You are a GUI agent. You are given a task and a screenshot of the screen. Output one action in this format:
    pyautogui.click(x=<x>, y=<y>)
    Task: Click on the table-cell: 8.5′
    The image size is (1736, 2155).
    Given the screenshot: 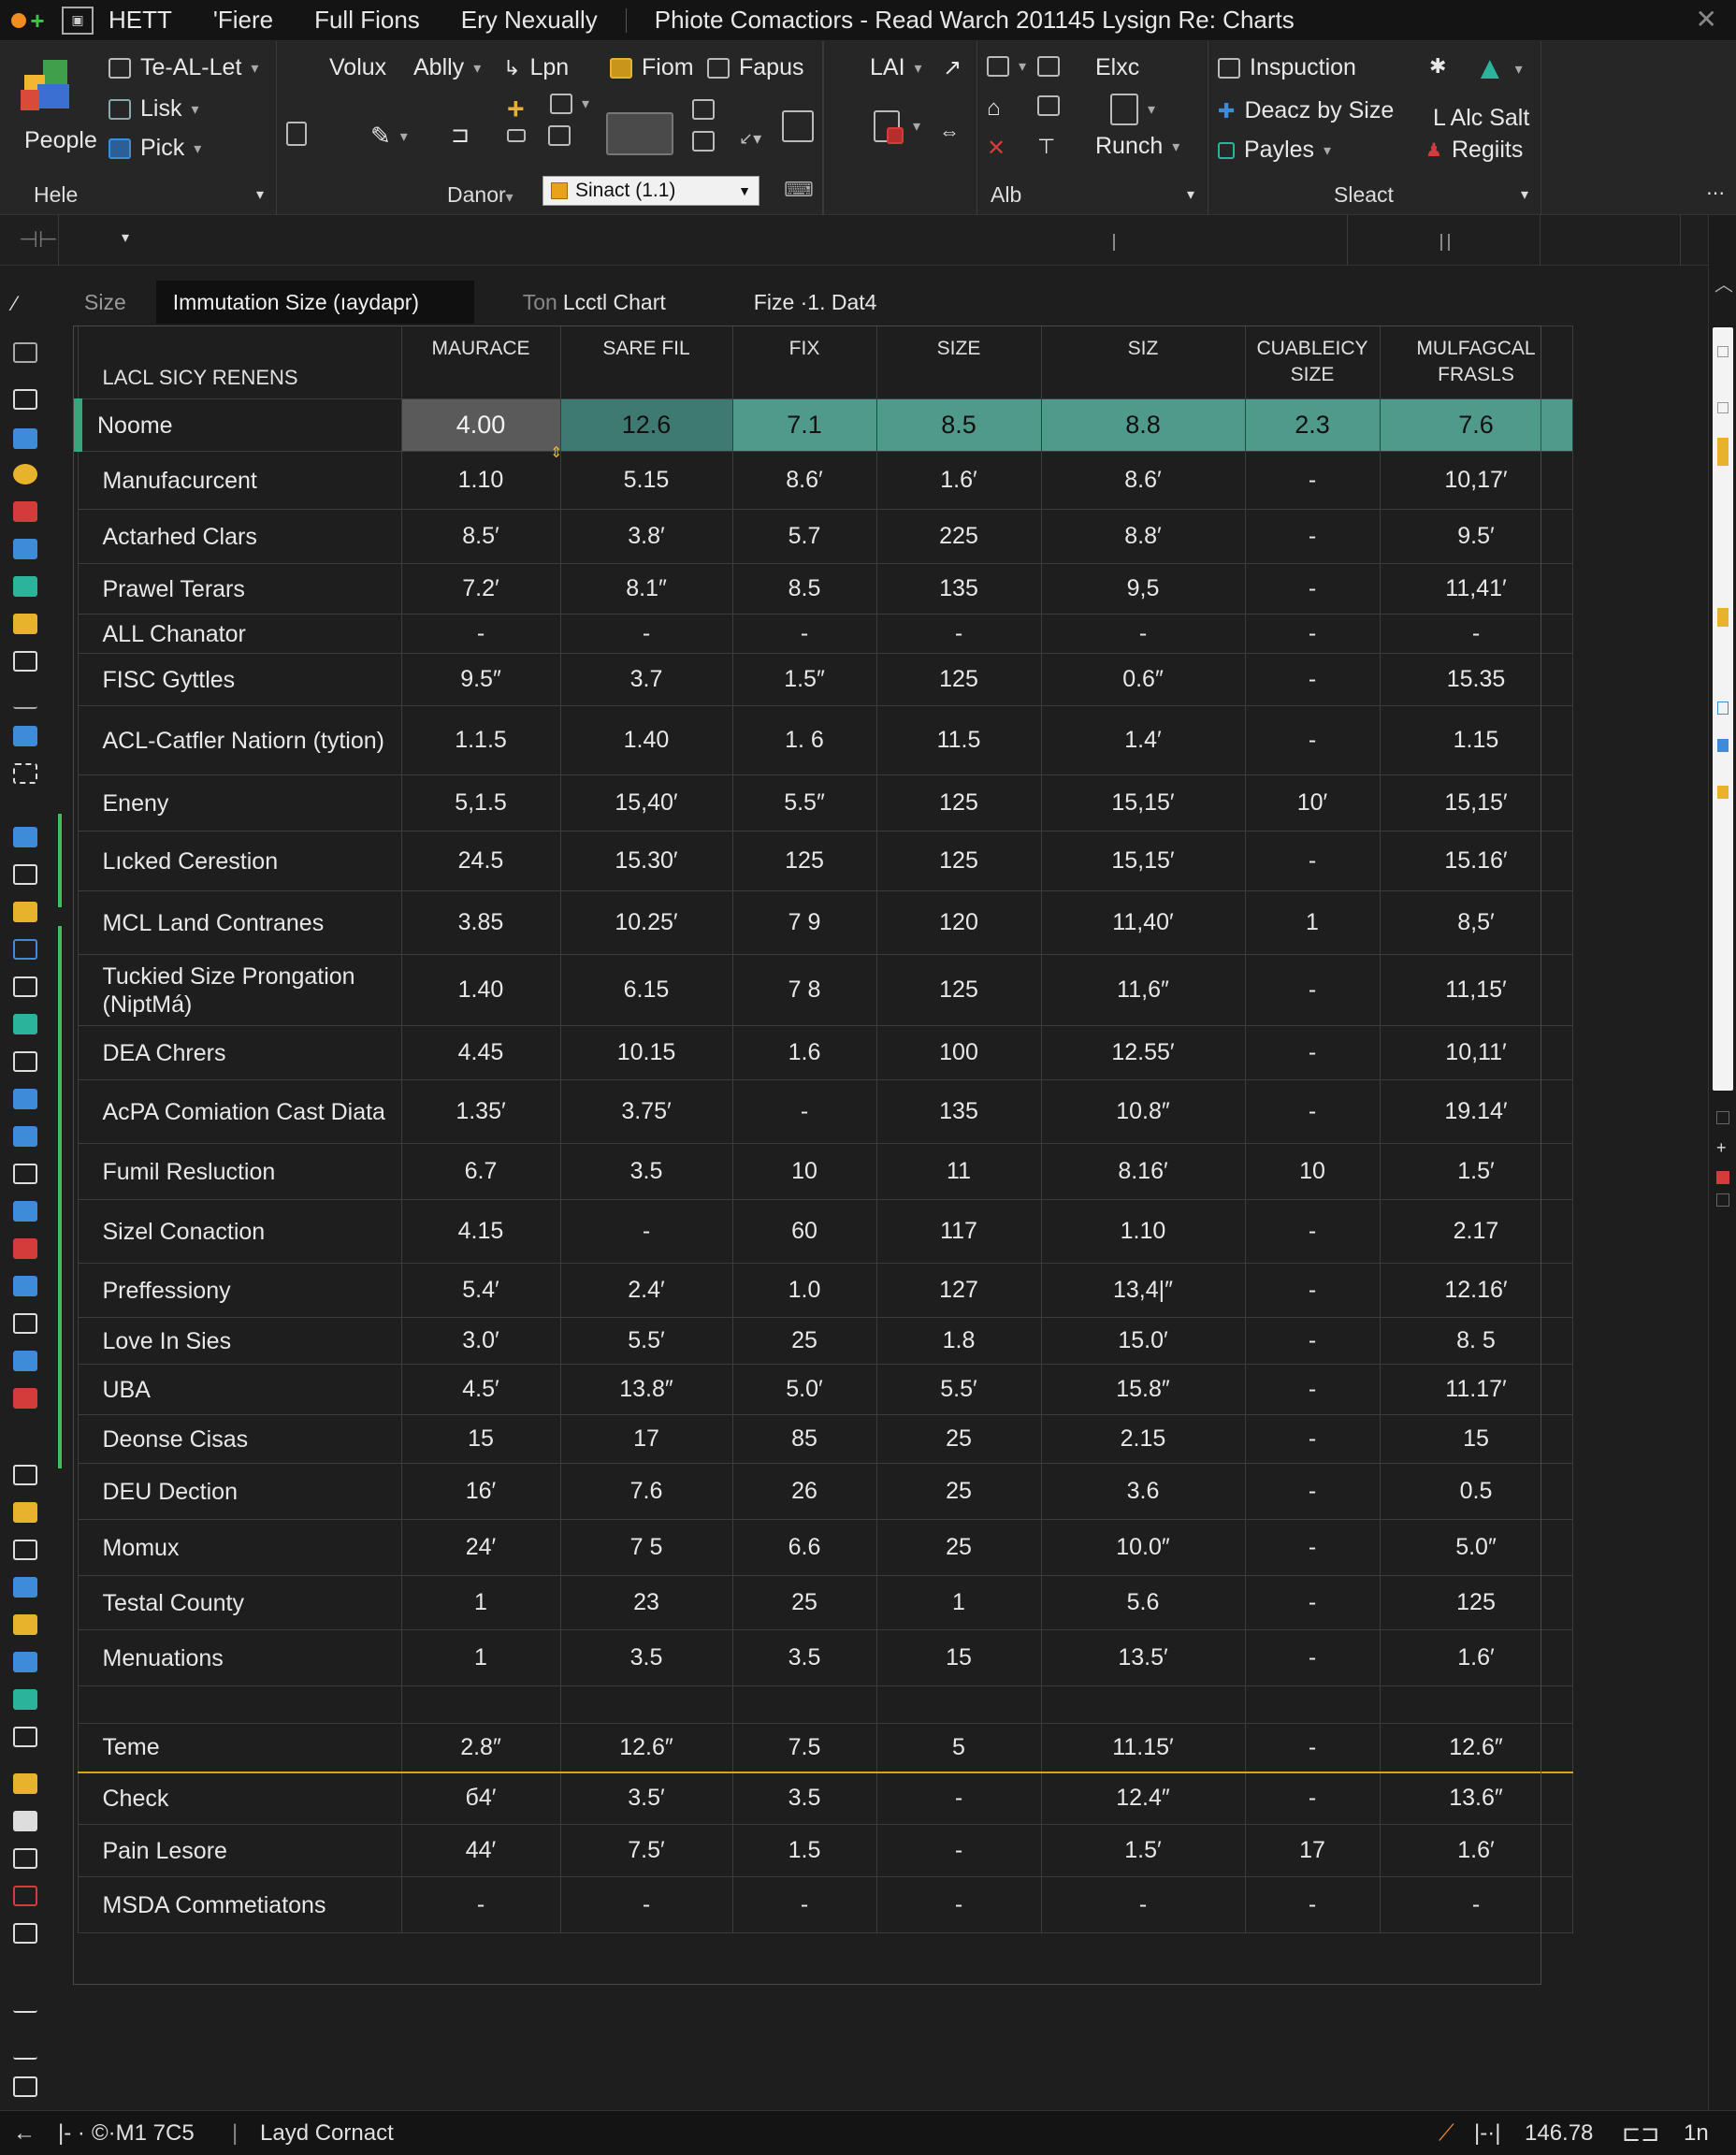 What is the action you would take?
    pyautogui.click(x=481, y=536)
    